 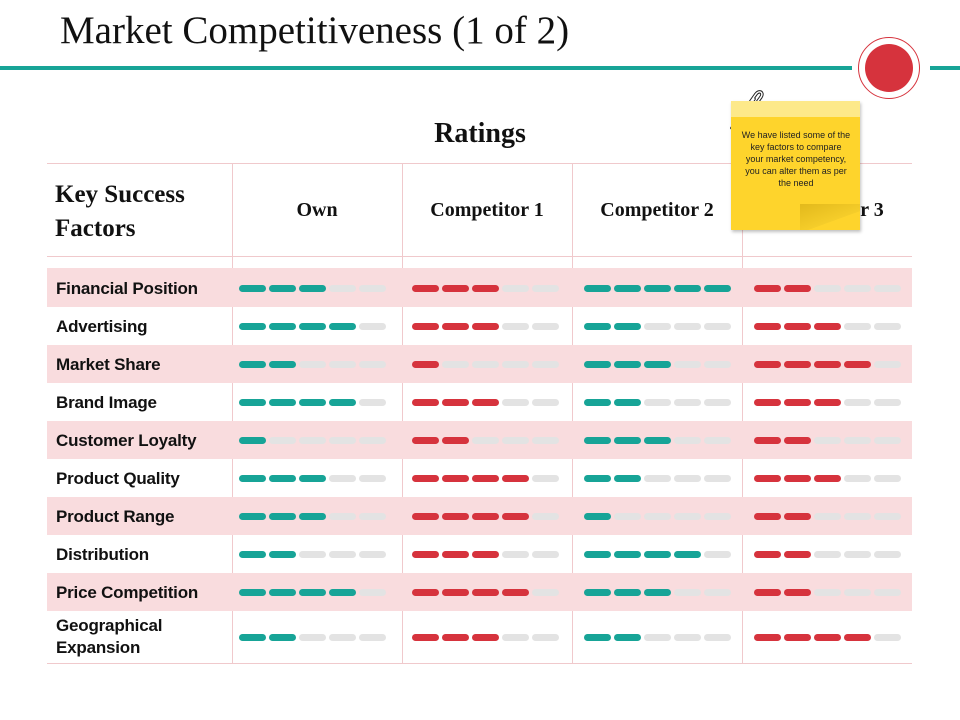 What do you see at coordinates (127, 288) in the screenshot?
I see `factor-label: Financial Position` at bounding box center [127, 288].